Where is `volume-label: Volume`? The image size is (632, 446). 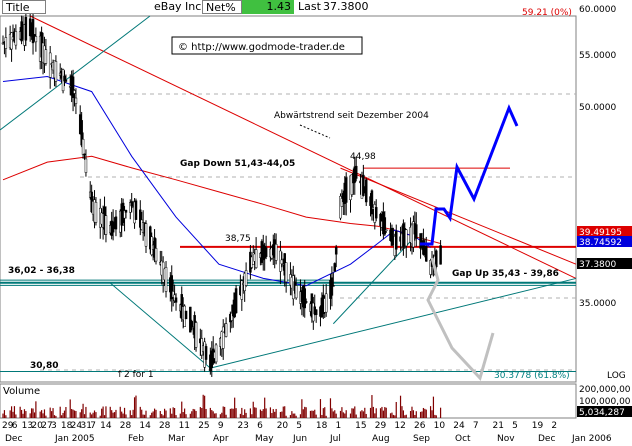 volume-label: Volume is located at coordinates (21, 391).